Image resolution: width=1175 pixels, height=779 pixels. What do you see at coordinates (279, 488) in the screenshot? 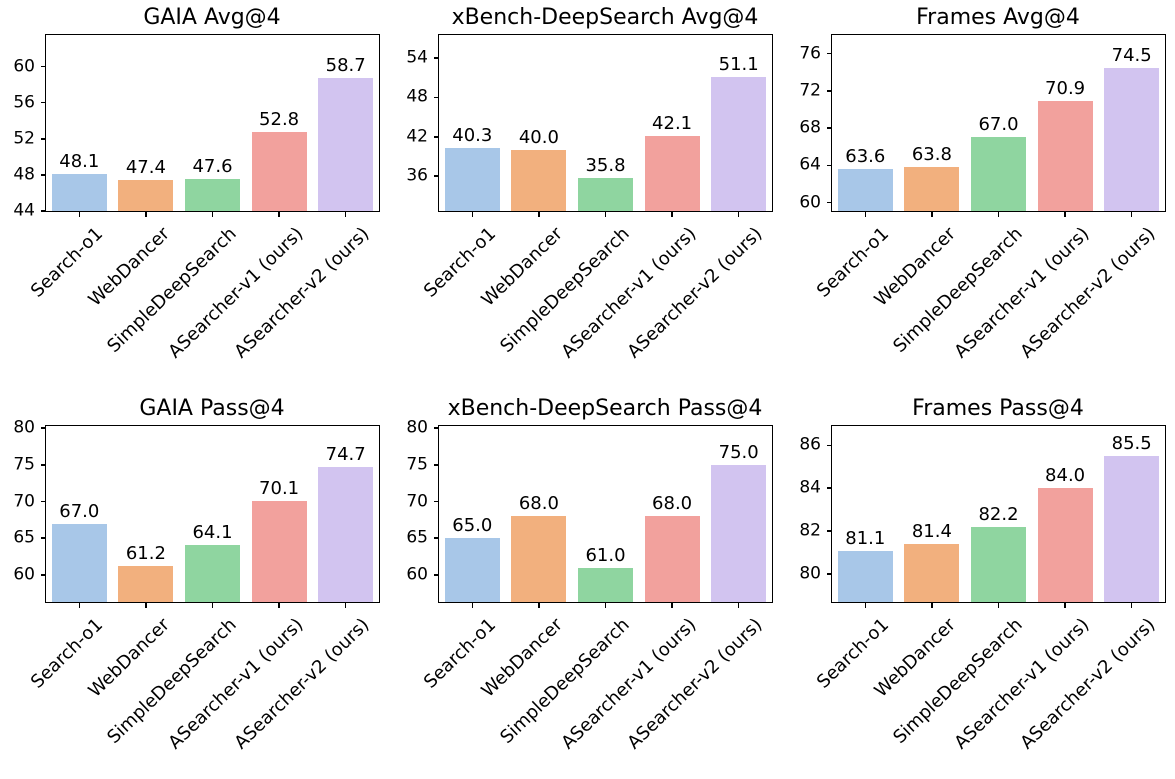
I see `bar-value-label: 70.1` at bounding box center [279, 488].